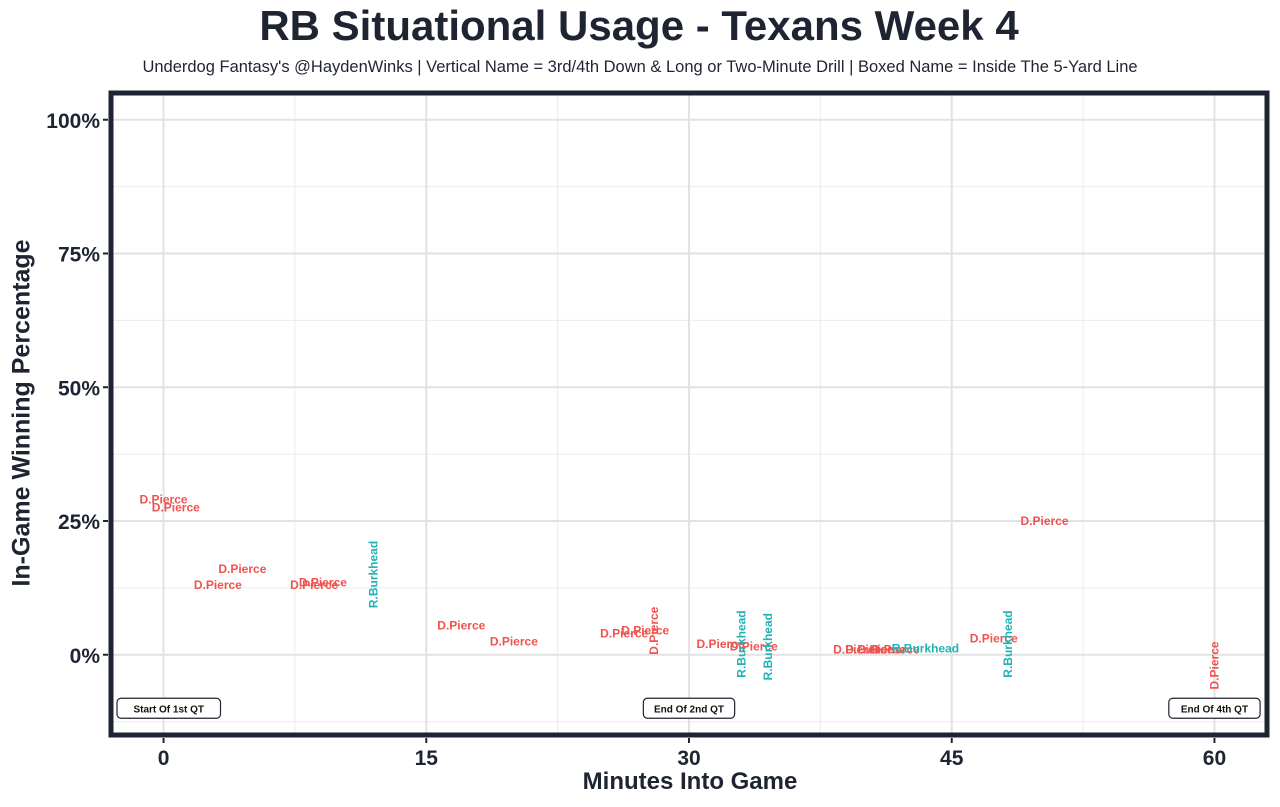 This screenshot has width=1280, height=807. Describe the element at coordinates (21, 413) in the screenshot. I see `y-axis-label: In-Game Winning Percentage` at that location.